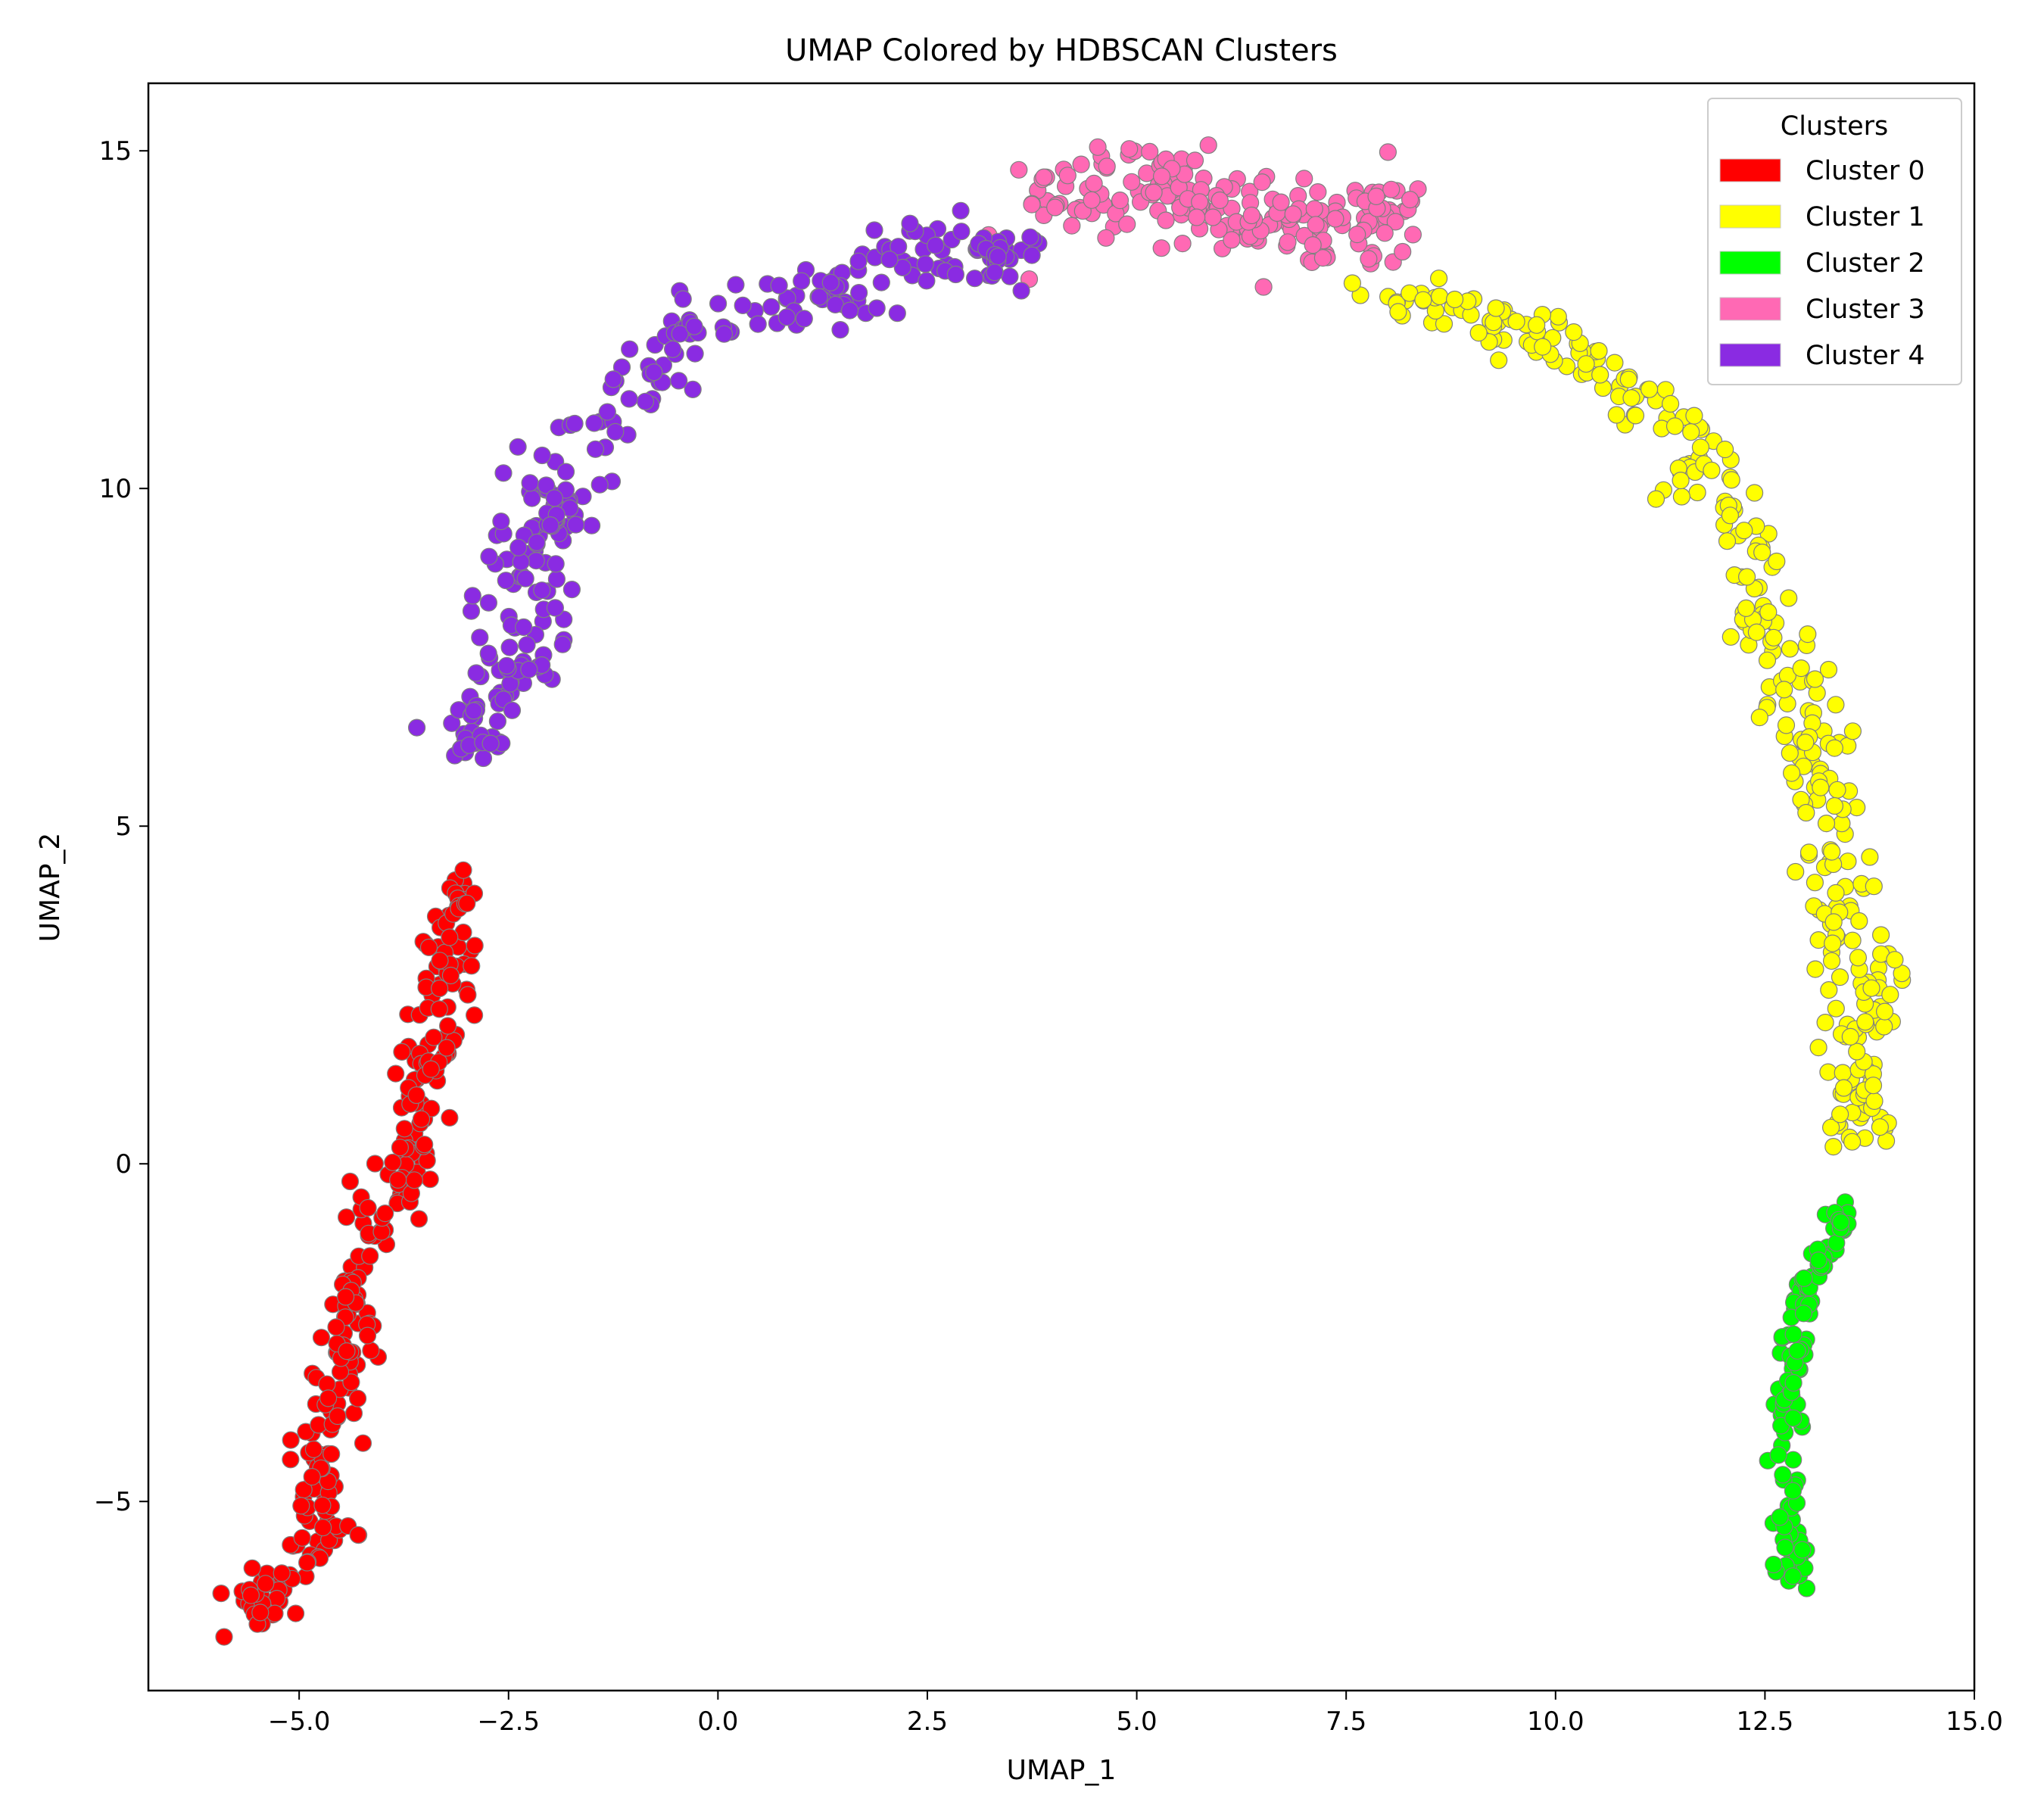 Image resolution: width=2044 pixels, height=1817 pixels. What do you see at coordinates (124, 1164) in the screenshot?
I see `y-tick-label: 0` at bounding box center [124, 1164].